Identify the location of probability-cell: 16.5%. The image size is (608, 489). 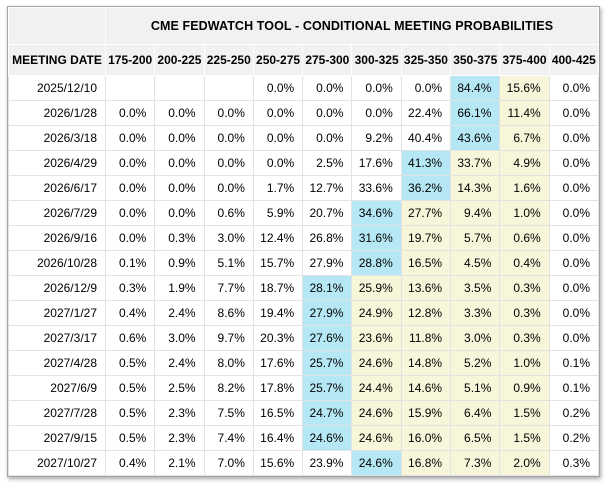
(426, 263).